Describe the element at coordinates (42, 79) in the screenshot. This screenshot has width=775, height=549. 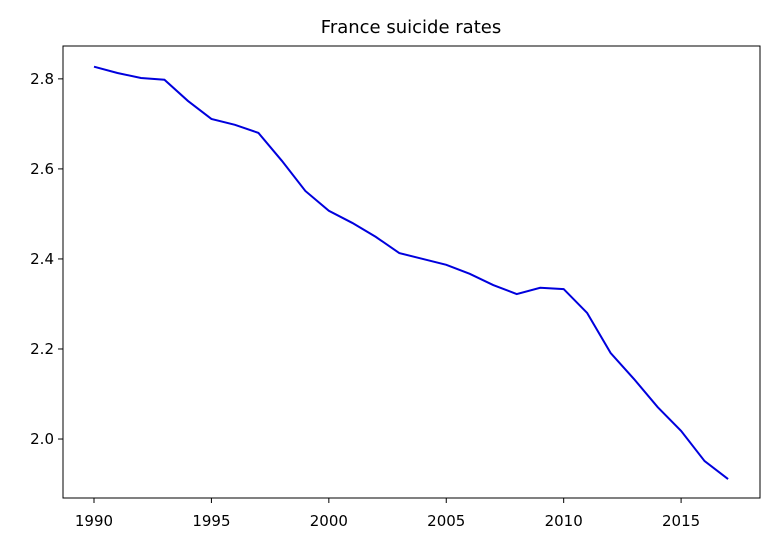
I see `y-tick-label: 2.8` at that location.